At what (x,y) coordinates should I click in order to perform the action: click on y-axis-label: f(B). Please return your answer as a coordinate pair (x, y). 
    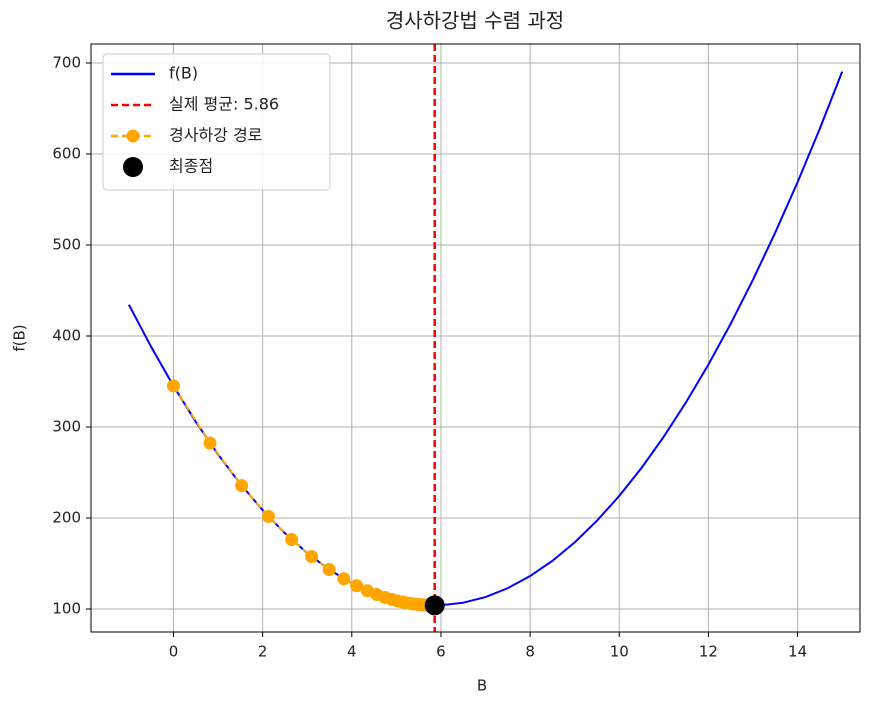
    Looking at the image, I should click on (20, 337).